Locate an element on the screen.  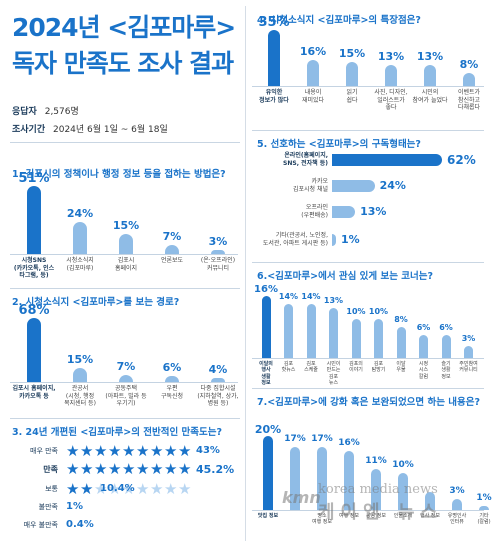
category-label: 주민참여 커뮤니티 is located at coordinates (468, 367).